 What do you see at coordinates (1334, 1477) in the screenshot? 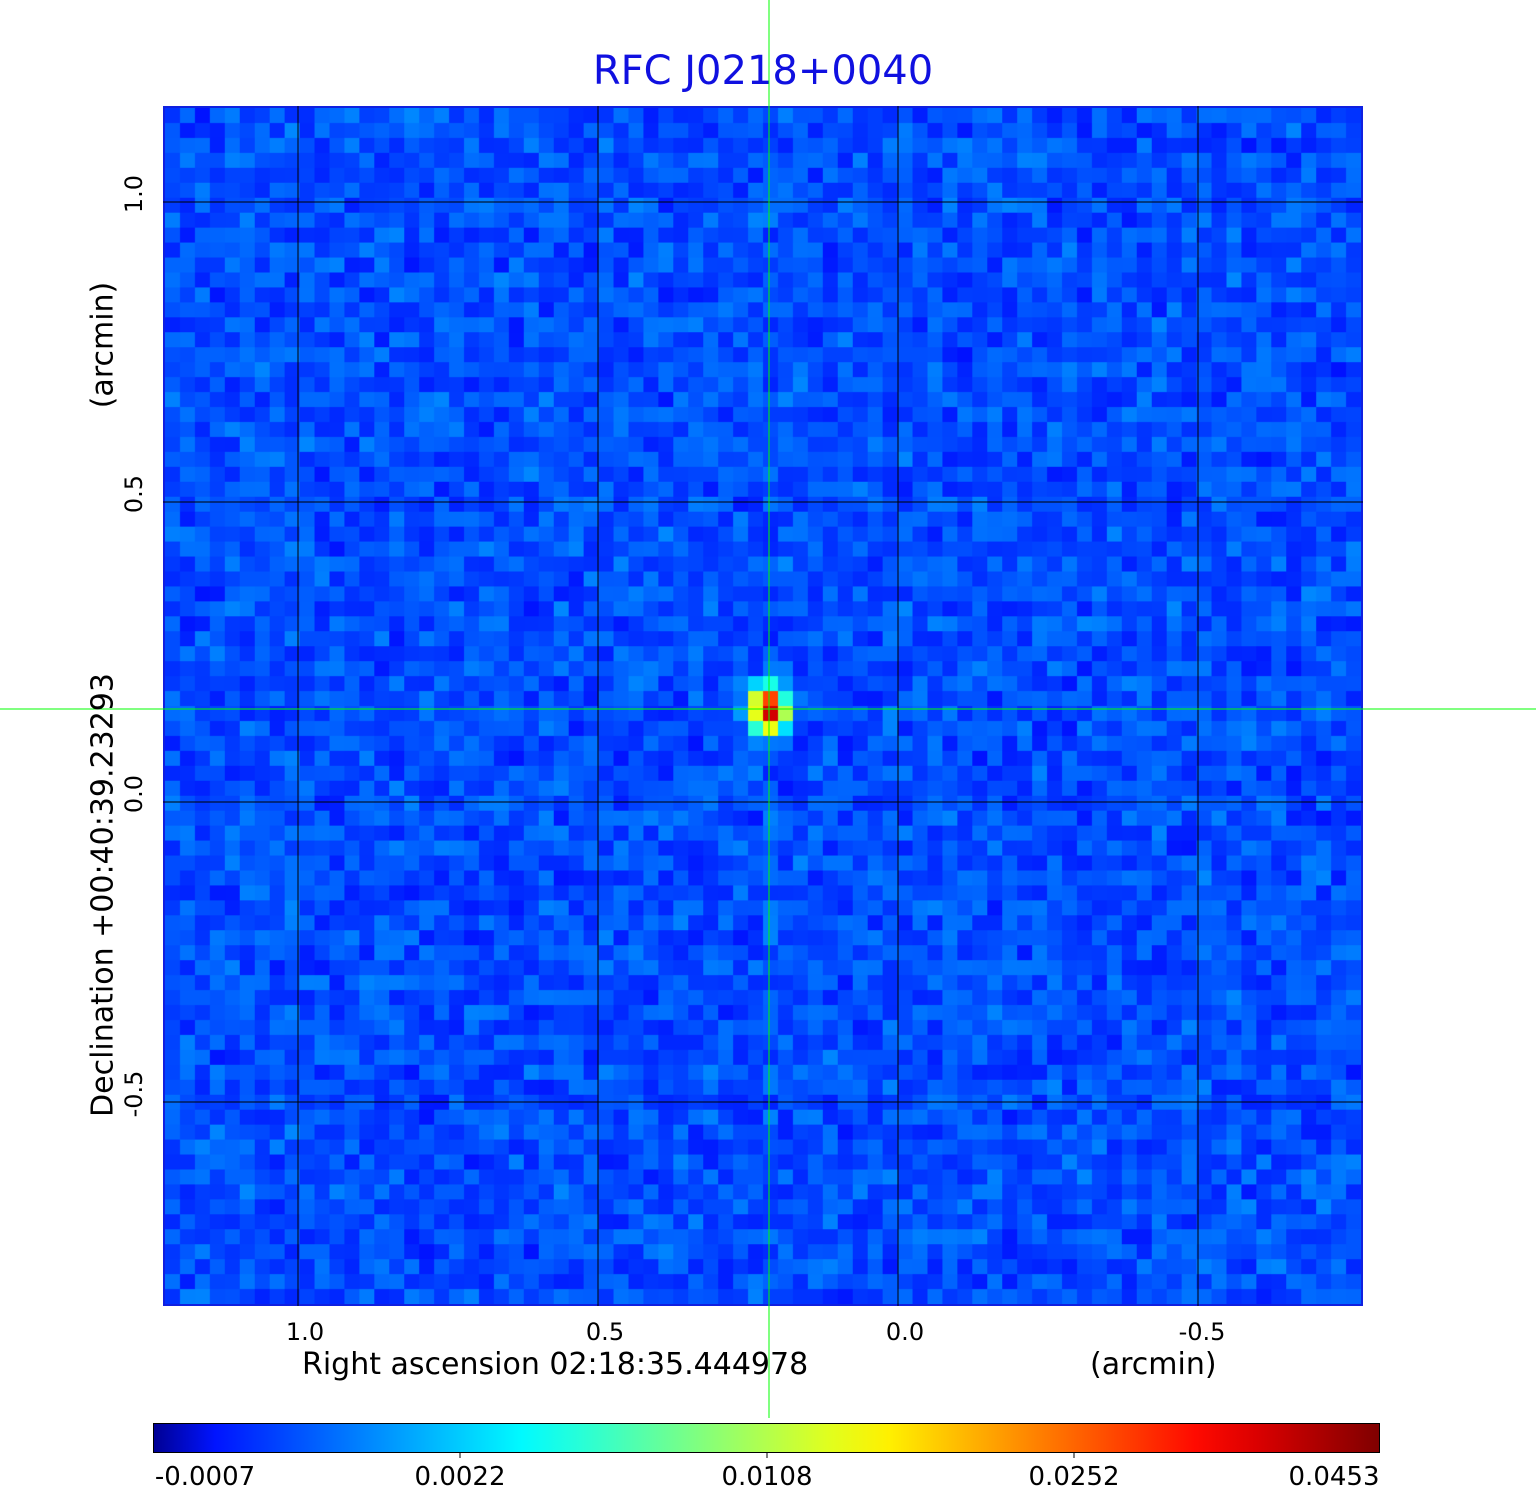
I see `colorbar-tick-label: 0.0453` at bounding box center [1334, 1477].